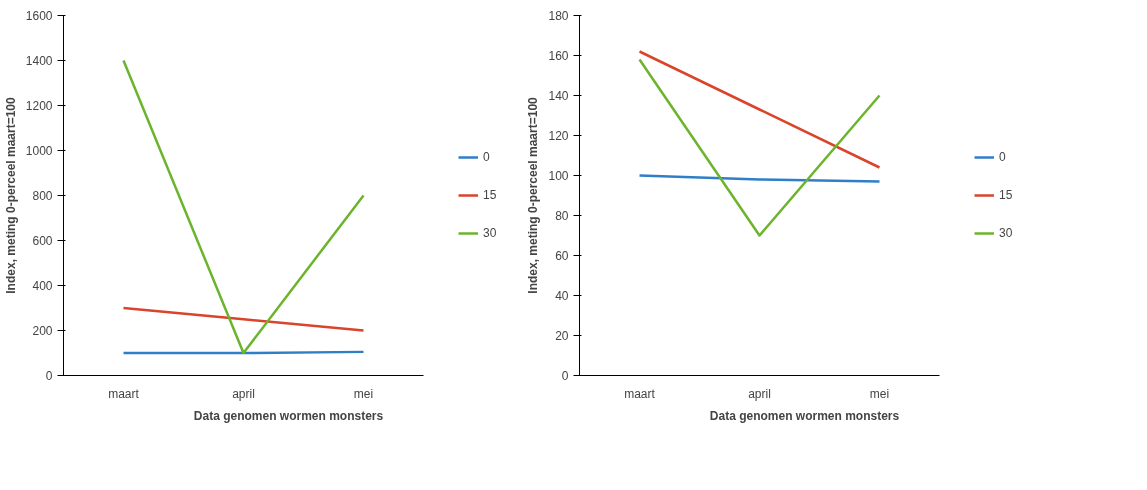 The height and width of the screenshot is (490, 1147). I want to click on y-tick-label: 120, so click(558, 136).